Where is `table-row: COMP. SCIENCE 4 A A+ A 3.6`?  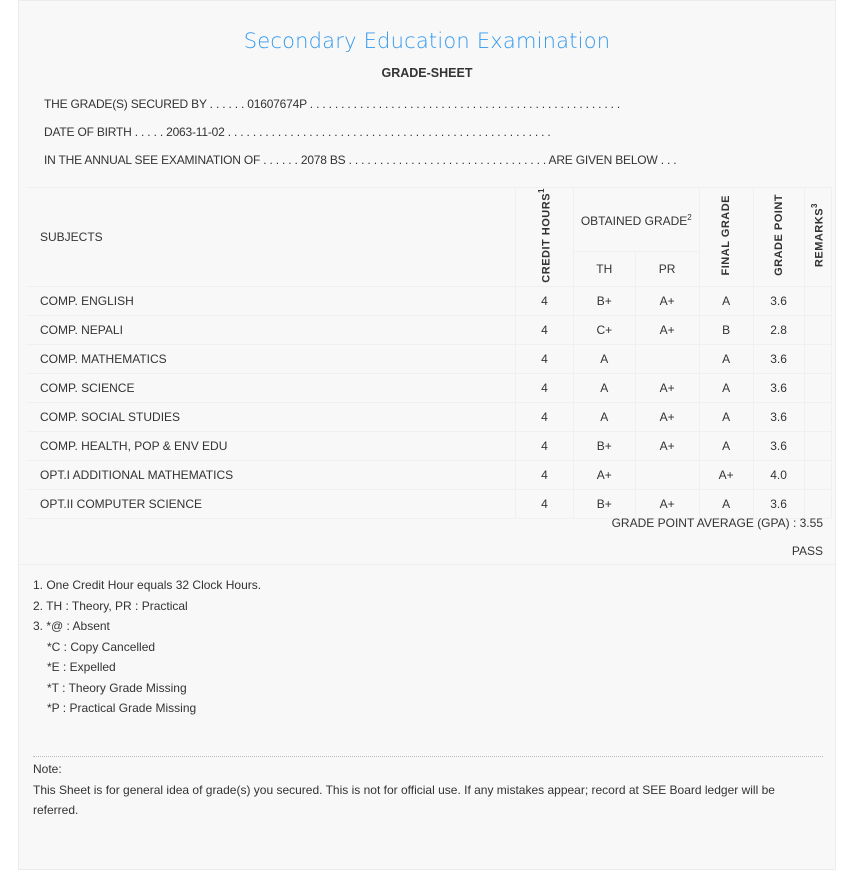 table-row: COMP. SCIENCE 4 A A+ A 3.6 is located at coordinates (429, 388).